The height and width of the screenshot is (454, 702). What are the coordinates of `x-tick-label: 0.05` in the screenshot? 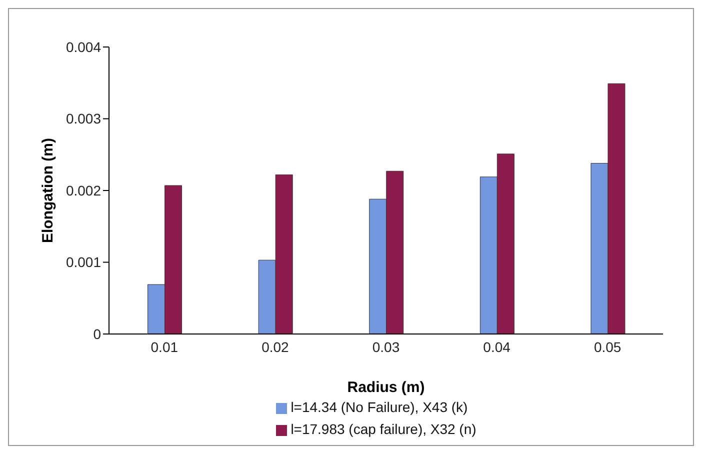 It's located at (608, 346).